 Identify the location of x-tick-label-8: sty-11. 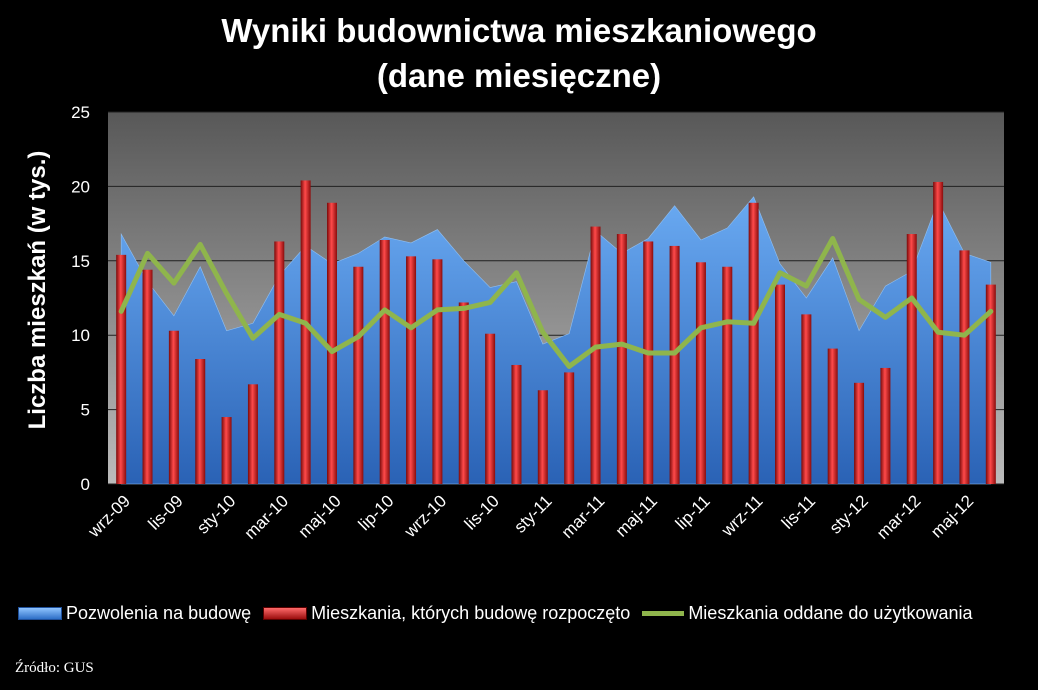
(532, 513).